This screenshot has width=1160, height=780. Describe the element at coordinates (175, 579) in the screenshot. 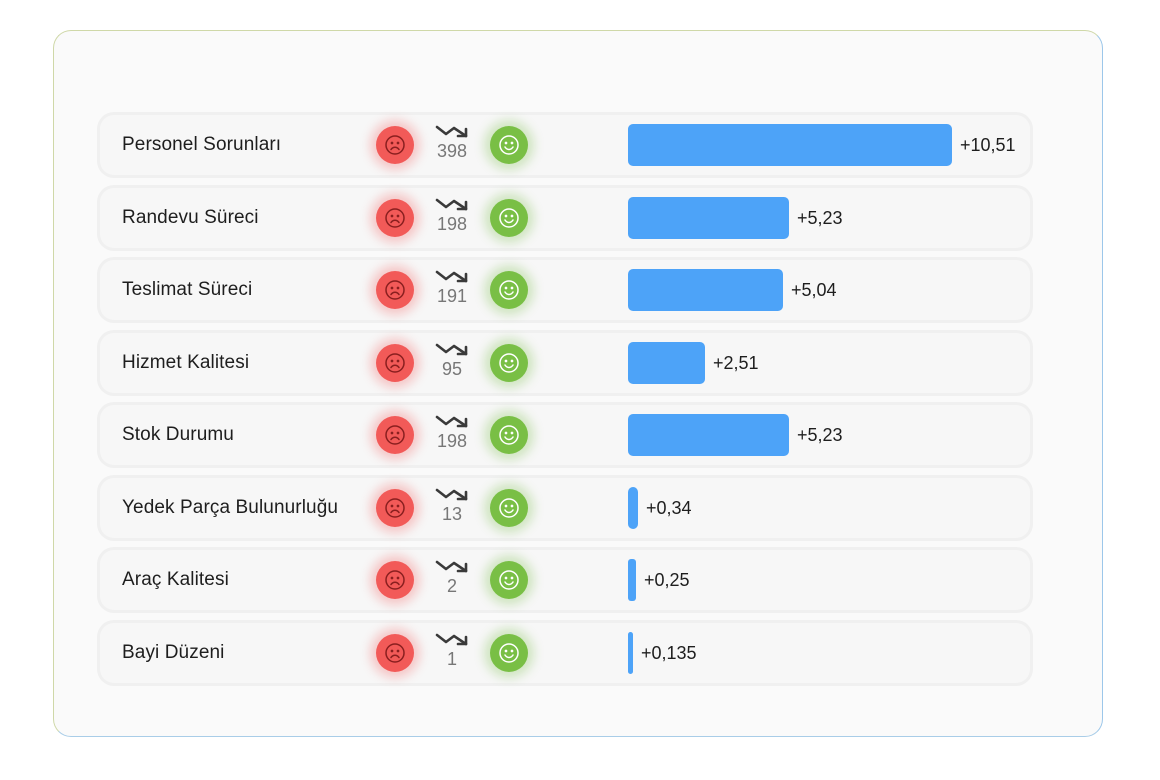

I see `category-label: Araç Kalitesi` at that location.